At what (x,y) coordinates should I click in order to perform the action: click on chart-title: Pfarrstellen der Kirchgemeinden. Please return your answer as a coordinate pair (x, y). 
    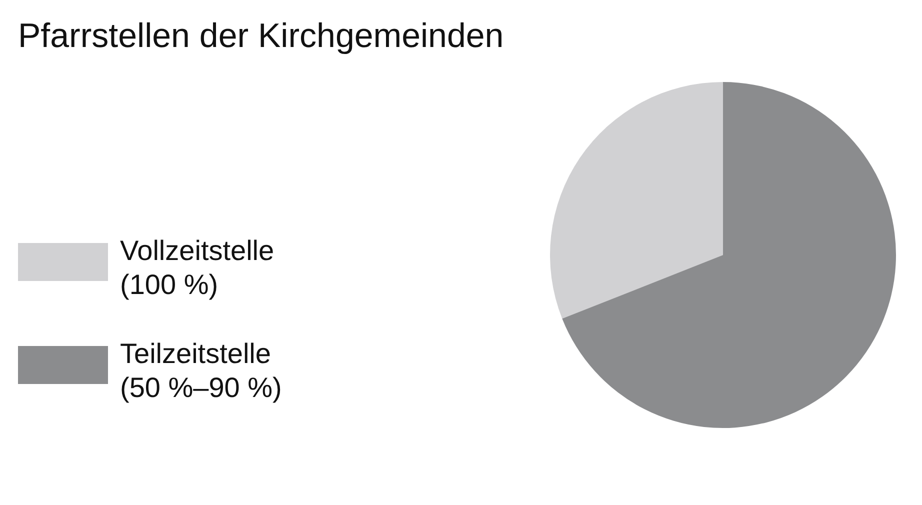
    Looking at the image, I should click on (261, 36).